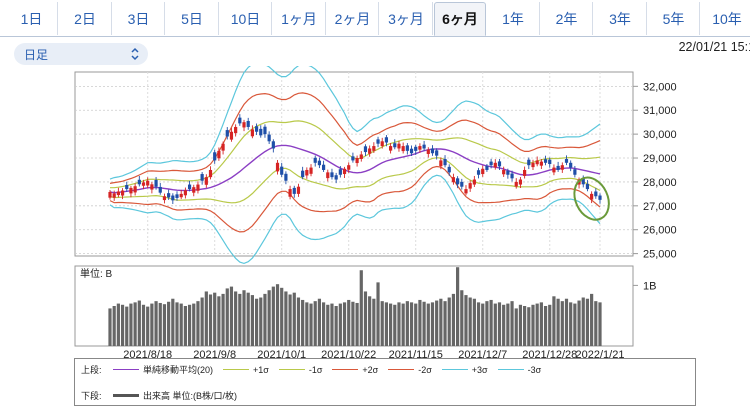 Image resolution: width=750 pixels, height=408 pixels. Describe the element at coordinates (193, 18) in the screenshot. I see `tab-3: 5日` at that location.